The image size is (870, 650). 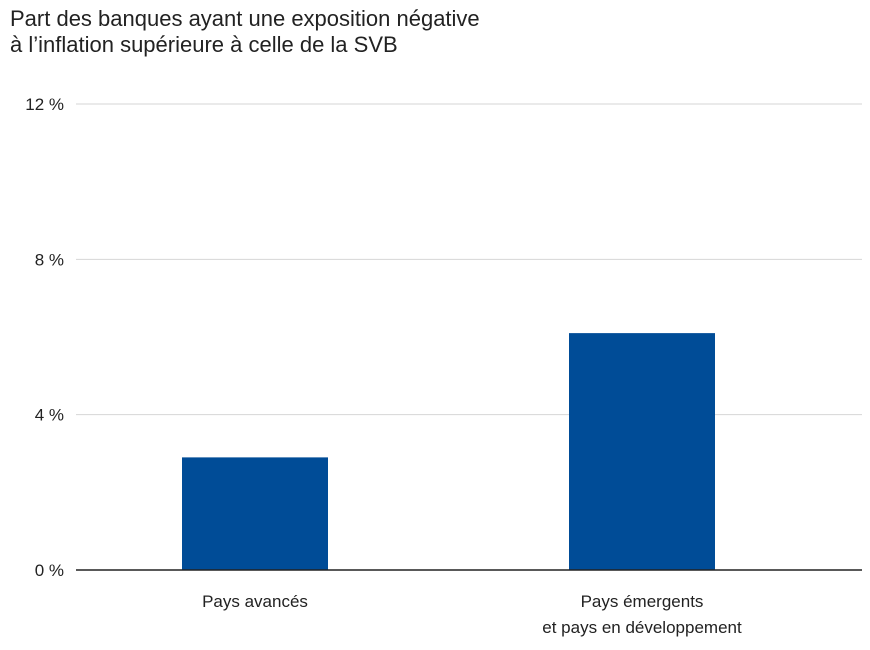 What do you see at coordinates (44, 104) in the screenshot?
I see `y-tick-label: 12 %` at bounding box center [44, 104].